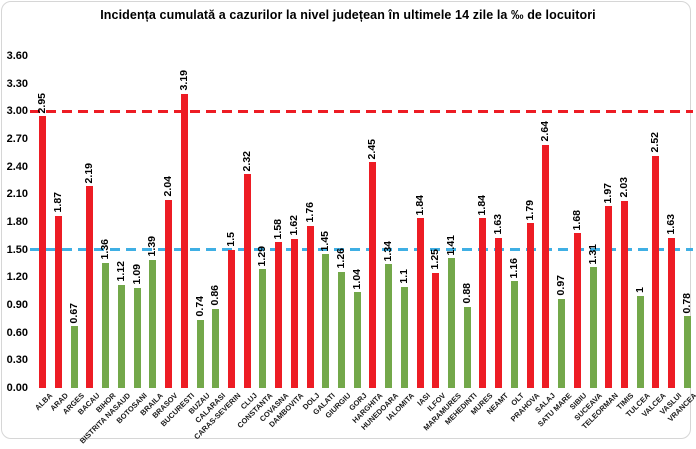 Image resolution: width=696 pixels, height=449 pixels. I want to click on bar-value-label-bacau: 2.19, so click(89, 173).